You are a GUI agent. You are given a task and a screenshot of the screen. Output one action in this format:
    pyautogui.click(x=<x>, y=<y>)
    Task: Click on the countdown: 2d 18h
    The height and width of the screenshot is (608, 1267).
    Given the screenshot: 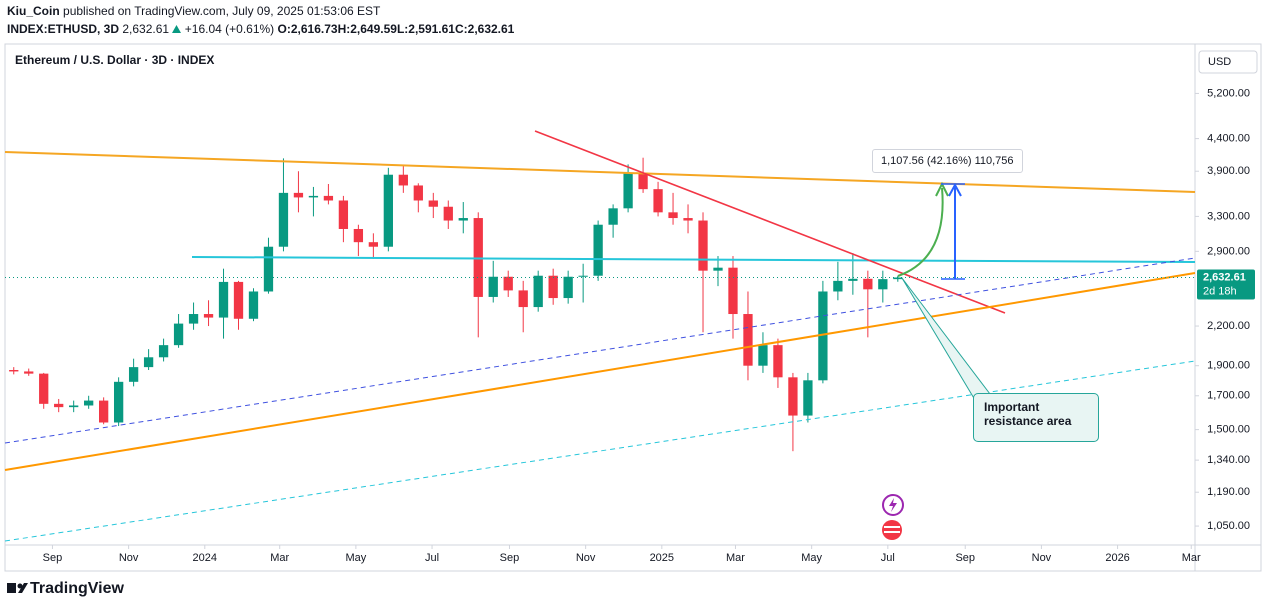 What is the action you would take?
    pyautogui.click(x=1220, y=291)
    